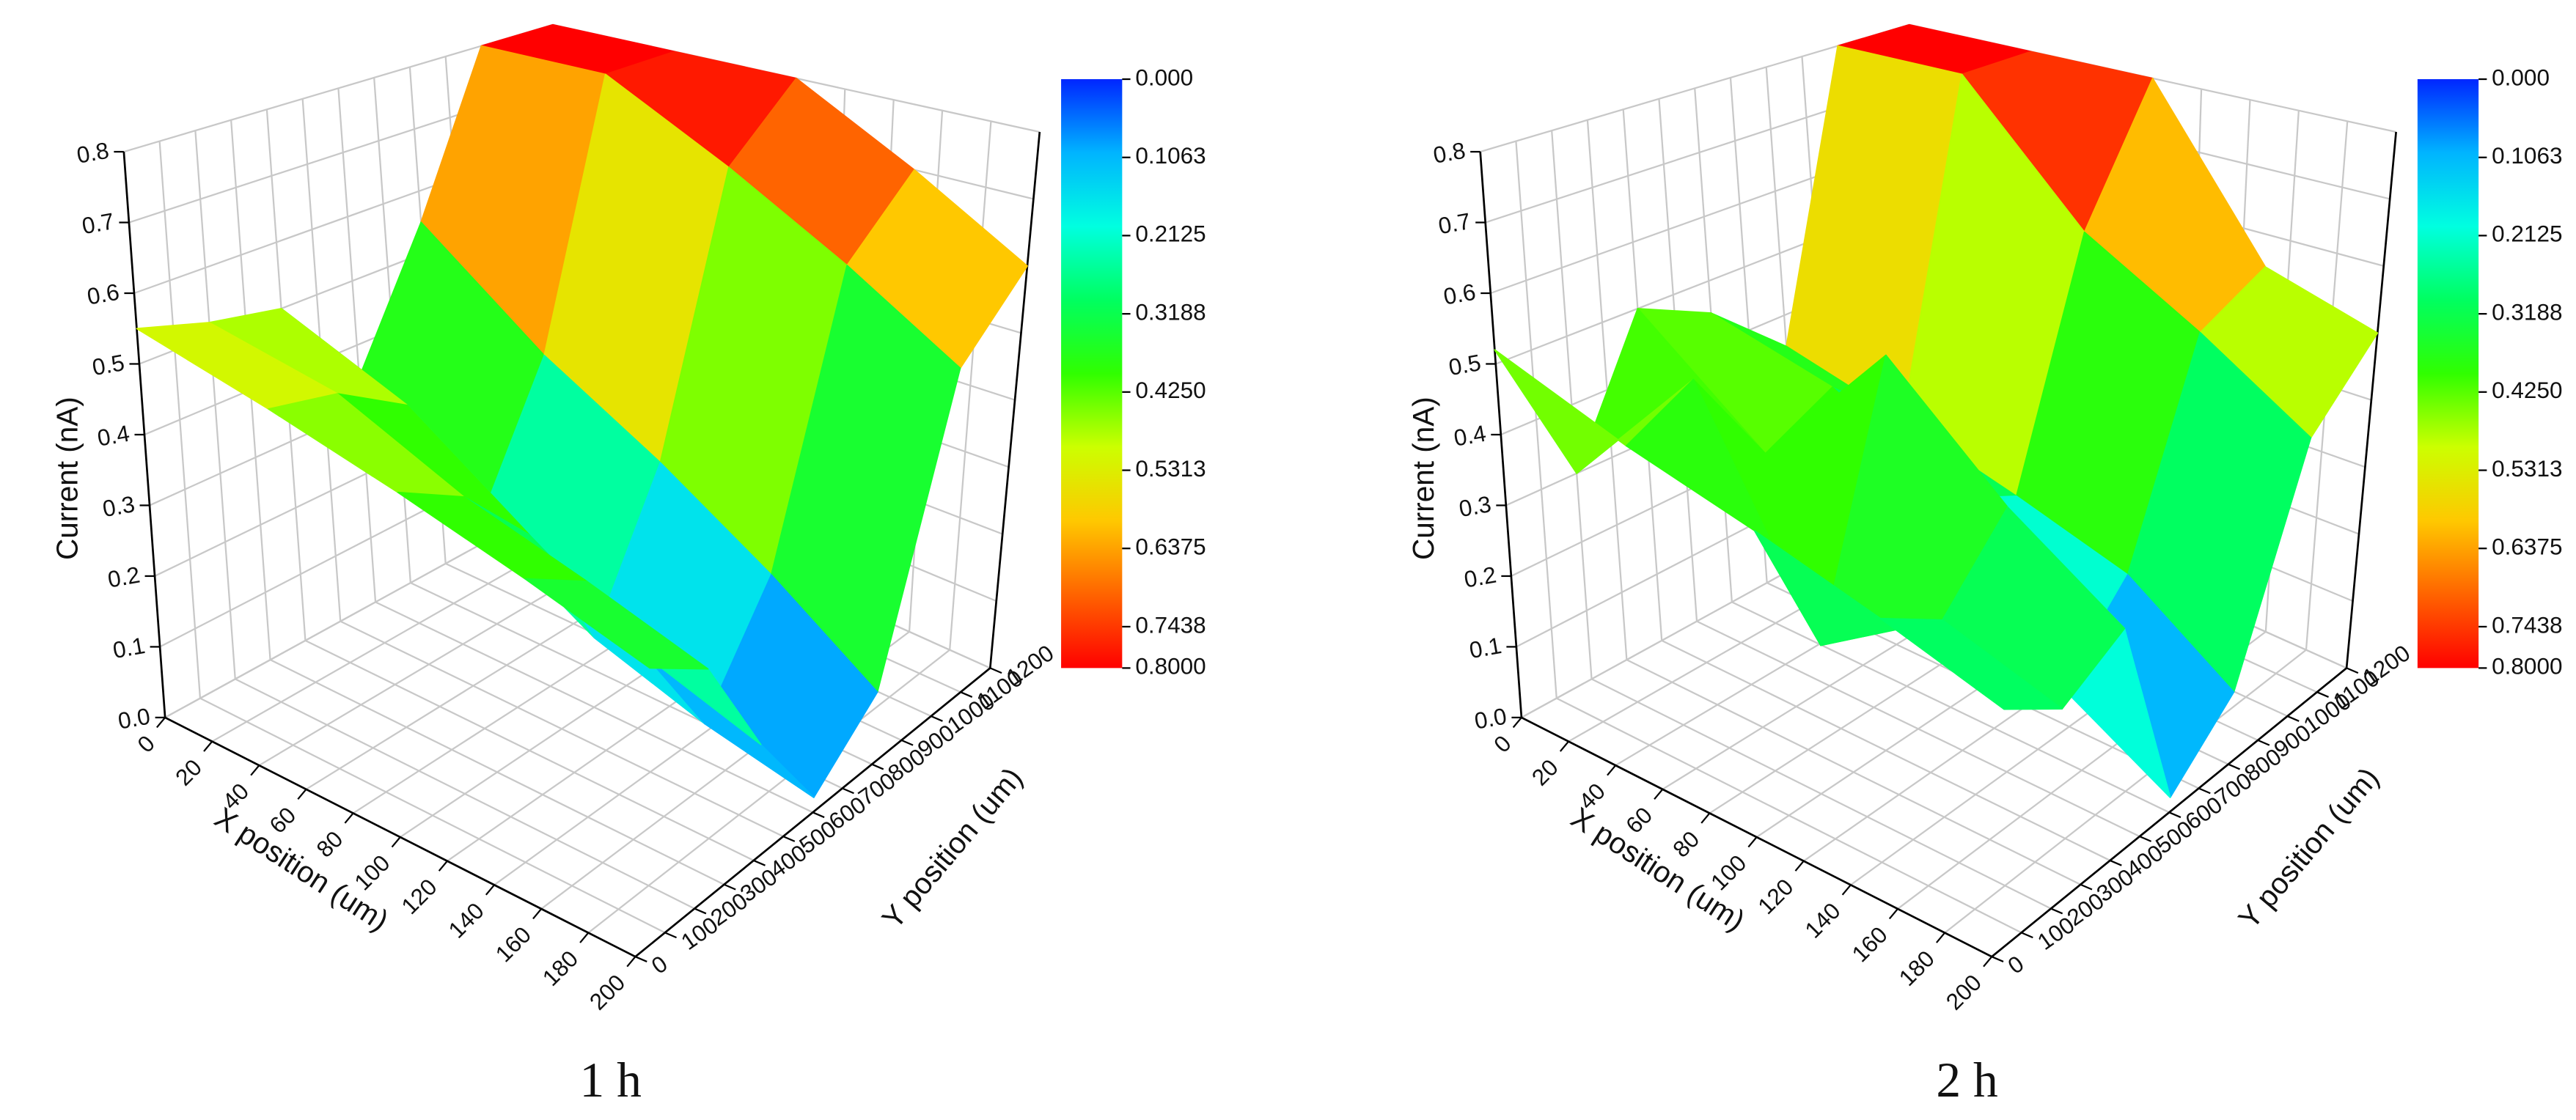  Describe the element at coordinates (1171, 155) in the screenshot. I see `colorbar-tick-label: 0.1063` at that location.